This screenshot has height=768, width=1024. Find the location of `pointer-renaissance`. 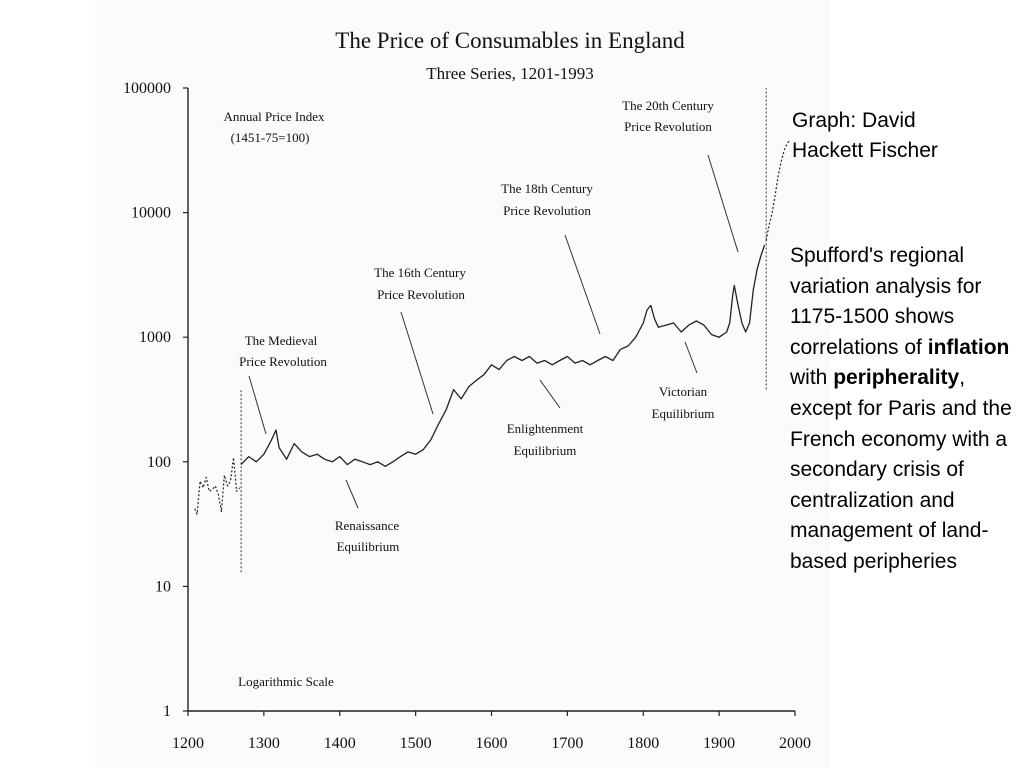

pointer-renaissance is located at coordinates (352, 494).